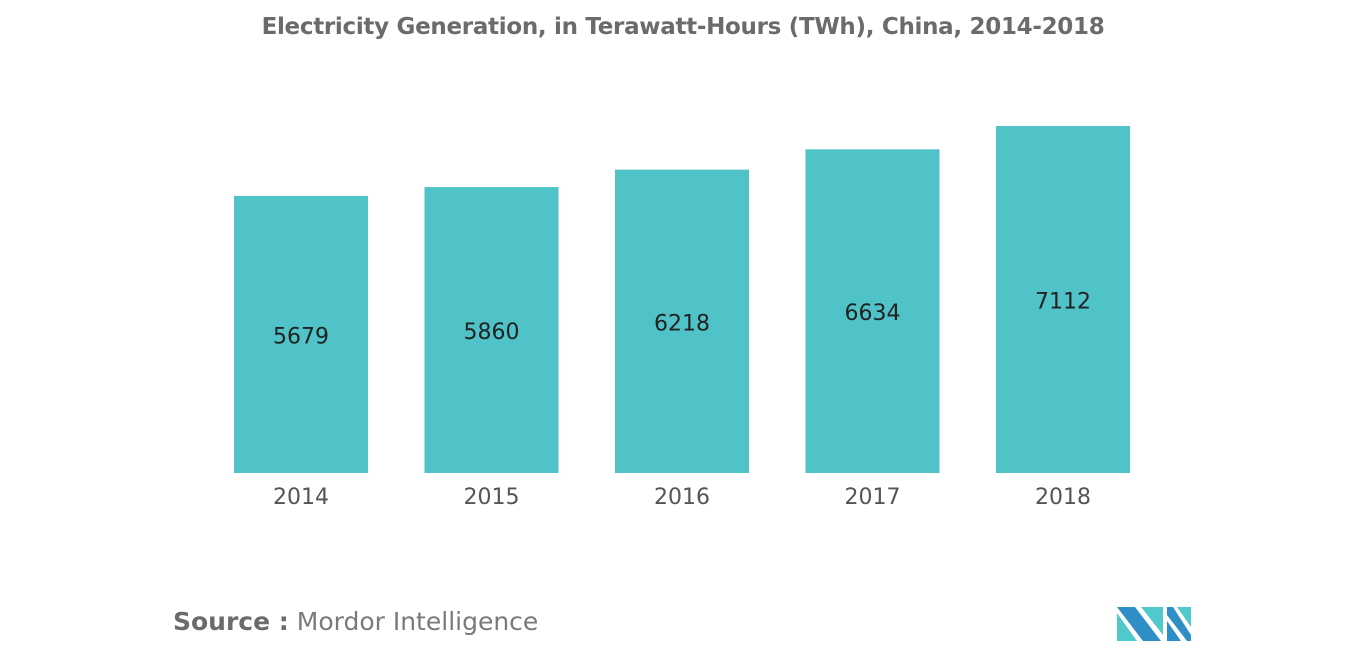  Describe the element at coordinates (417, 621) in the screenshot. I see `source-text: Mordor Intelligence` at that location.